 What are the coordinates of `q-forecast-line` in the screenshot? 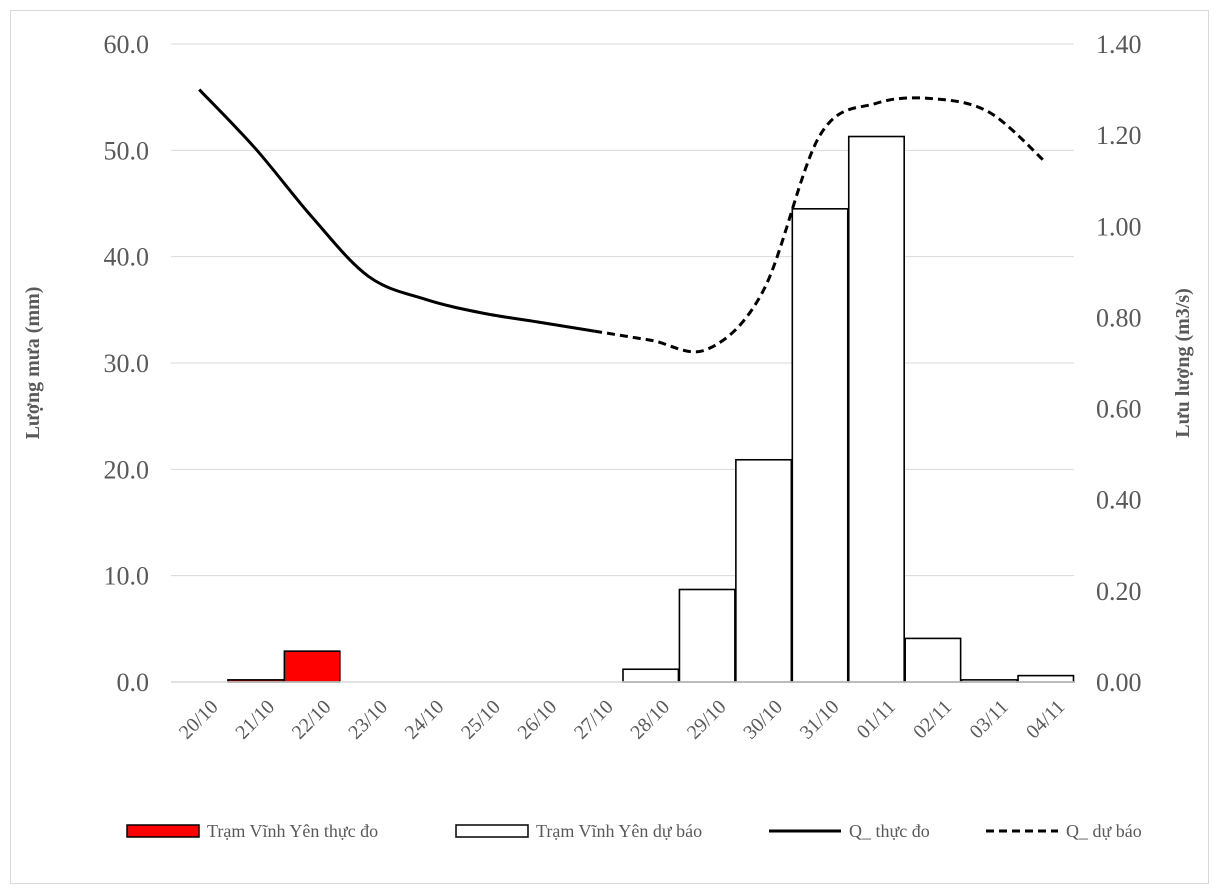 It's located at (820, 225).